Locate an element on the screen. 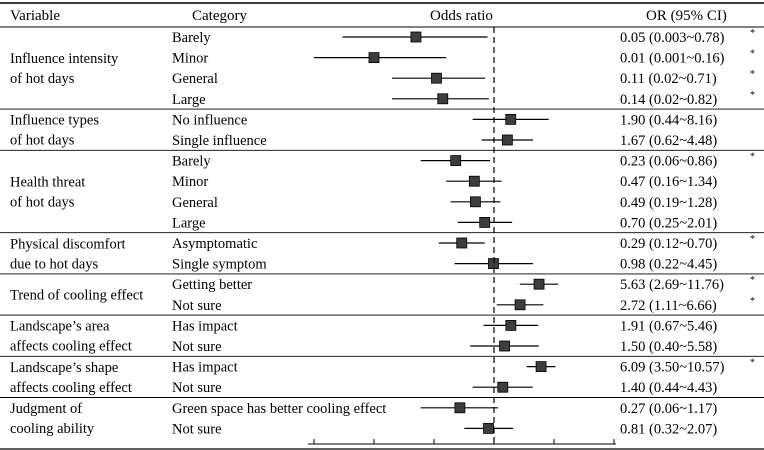 The width and height of the screenshot is (764, 450). variable-label: Health threat is located at coordinates (47, 183).